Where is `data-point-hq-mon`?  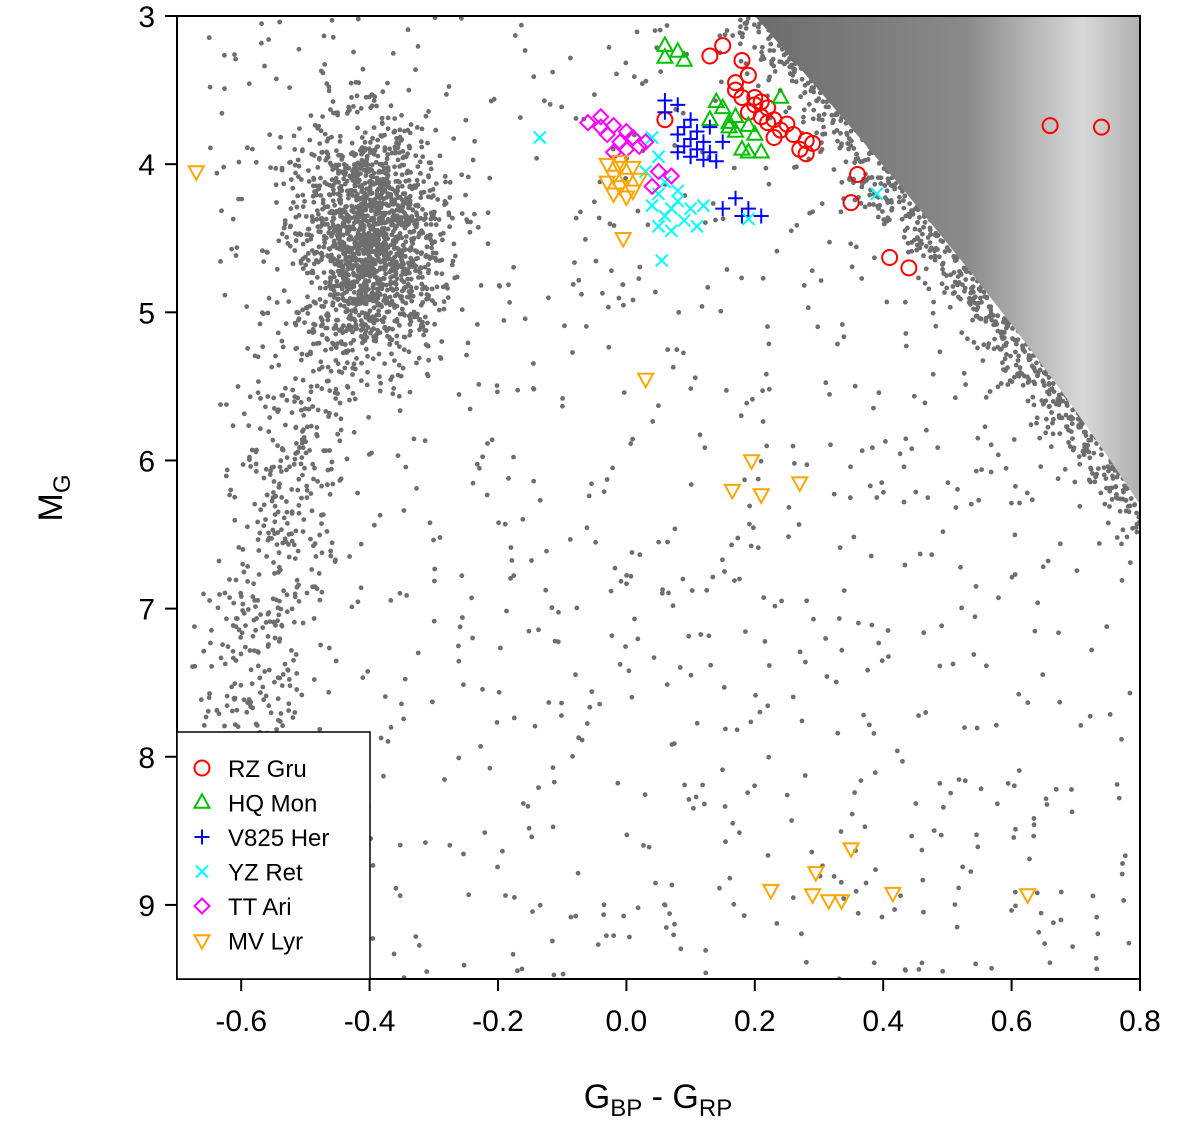
data-point-hq-mon is located at coordinates (716, 100).